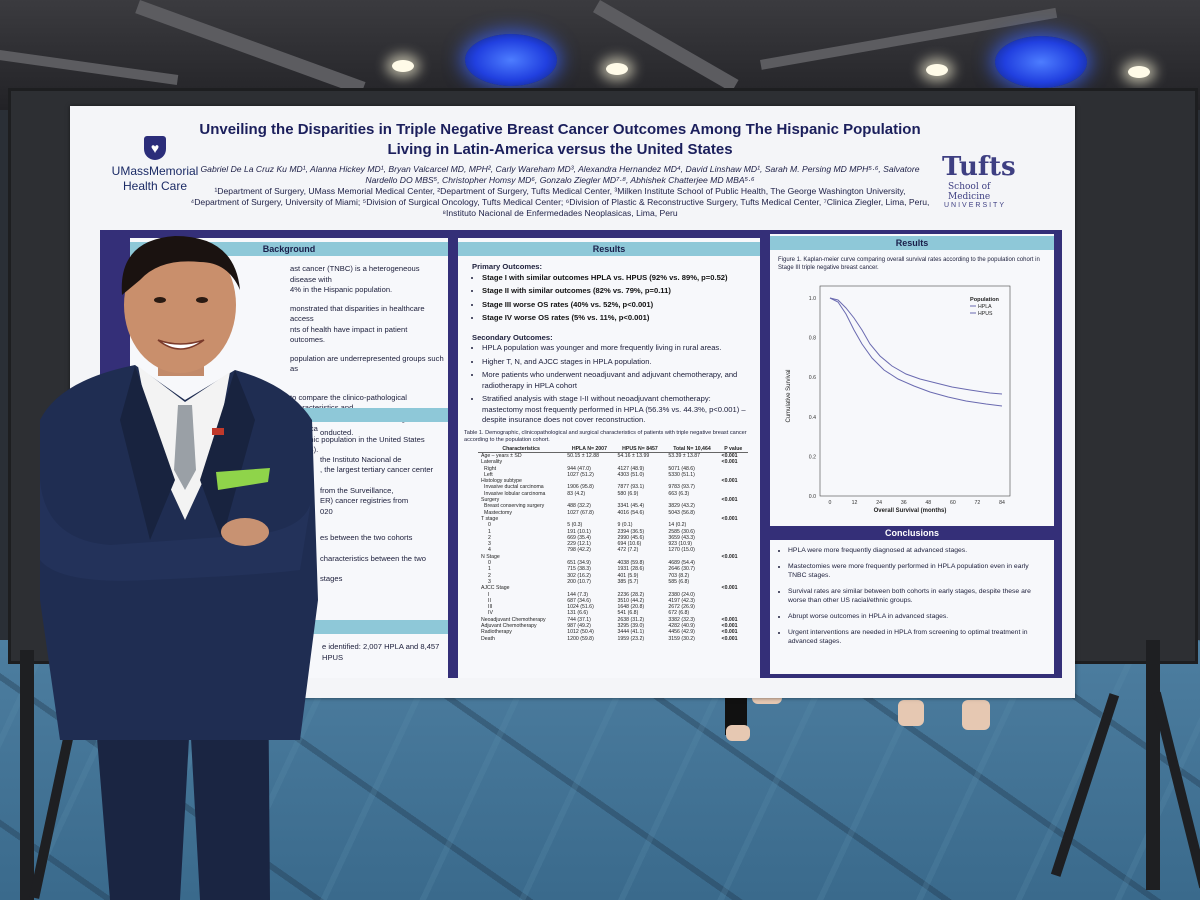 The height and width of the screenshot is (900, 1200). Describe the element at coordinates (515, 493) in the screenshot. I see `table-cell: Invasive lobular carcinoma` at that location.